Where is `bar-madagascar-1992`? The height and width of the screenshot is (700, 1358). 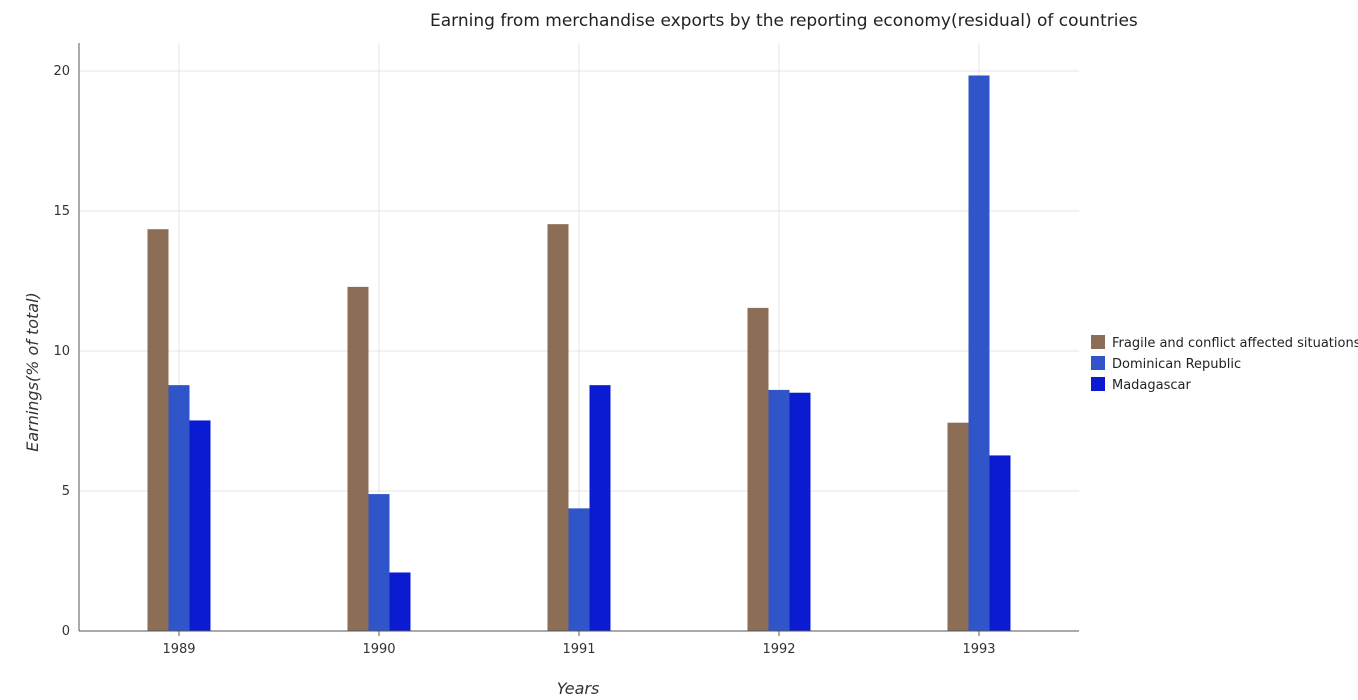
bar-madagascar-1992 is located at coordinates (800, 511).